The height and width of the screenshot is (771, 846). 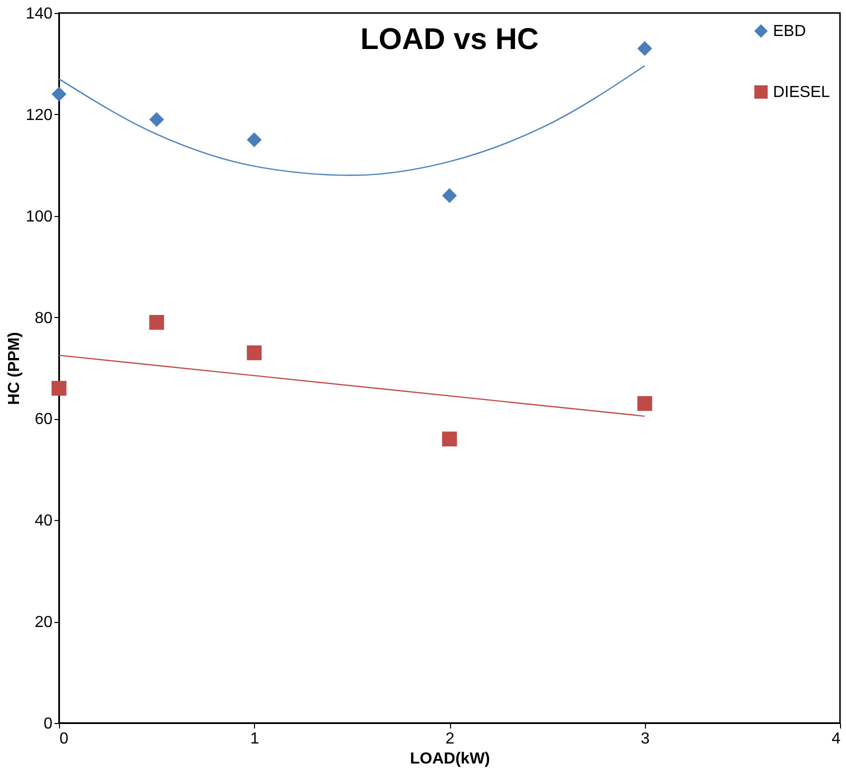 What do you see at coordinates (449, 39) in the screenshot?
I see `chart-title: LOAD vs HC` at bounding box center [449, 39].